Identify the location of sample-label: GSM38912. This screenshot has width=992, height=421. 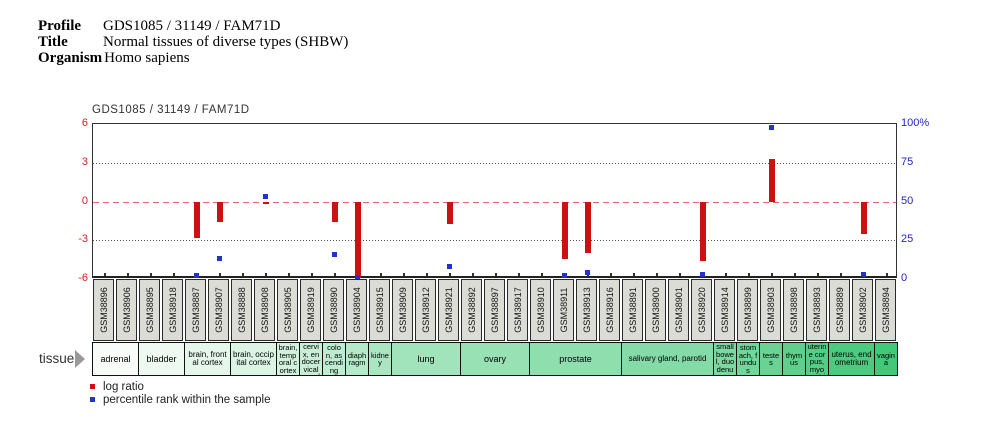
(425, 310).